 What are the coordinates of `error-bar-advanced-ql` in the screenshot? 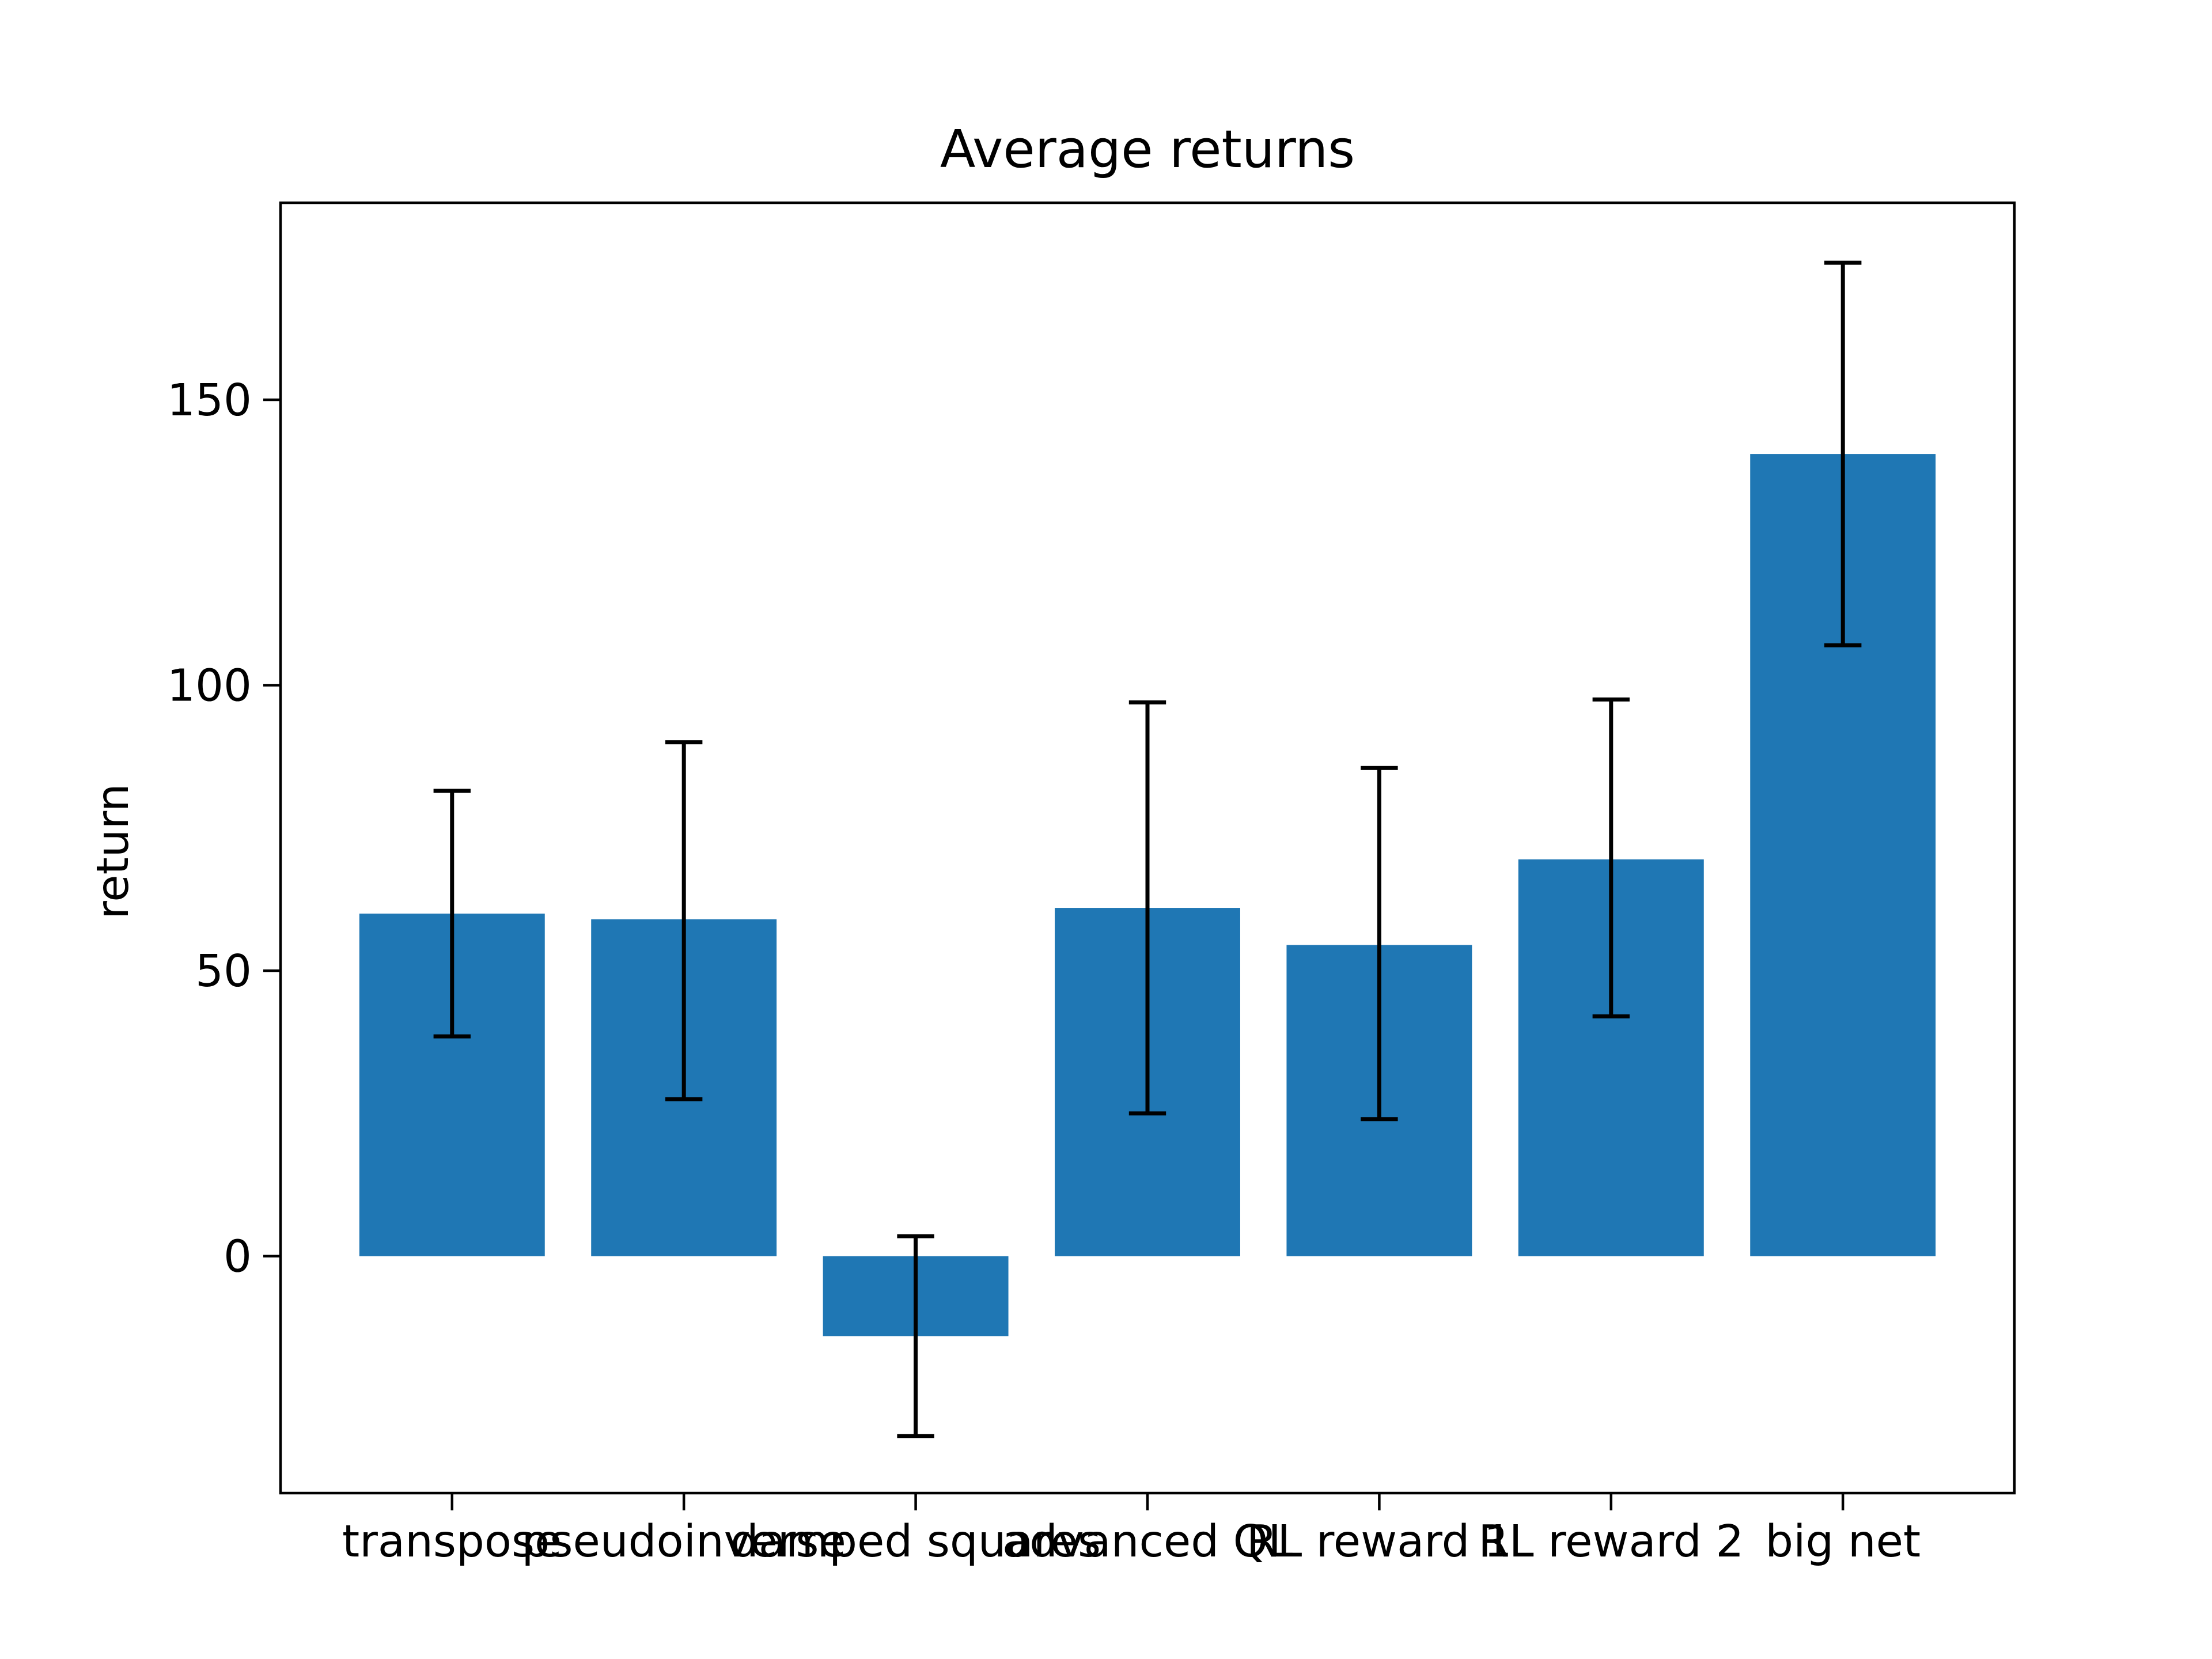 It's located at (1147, 908).